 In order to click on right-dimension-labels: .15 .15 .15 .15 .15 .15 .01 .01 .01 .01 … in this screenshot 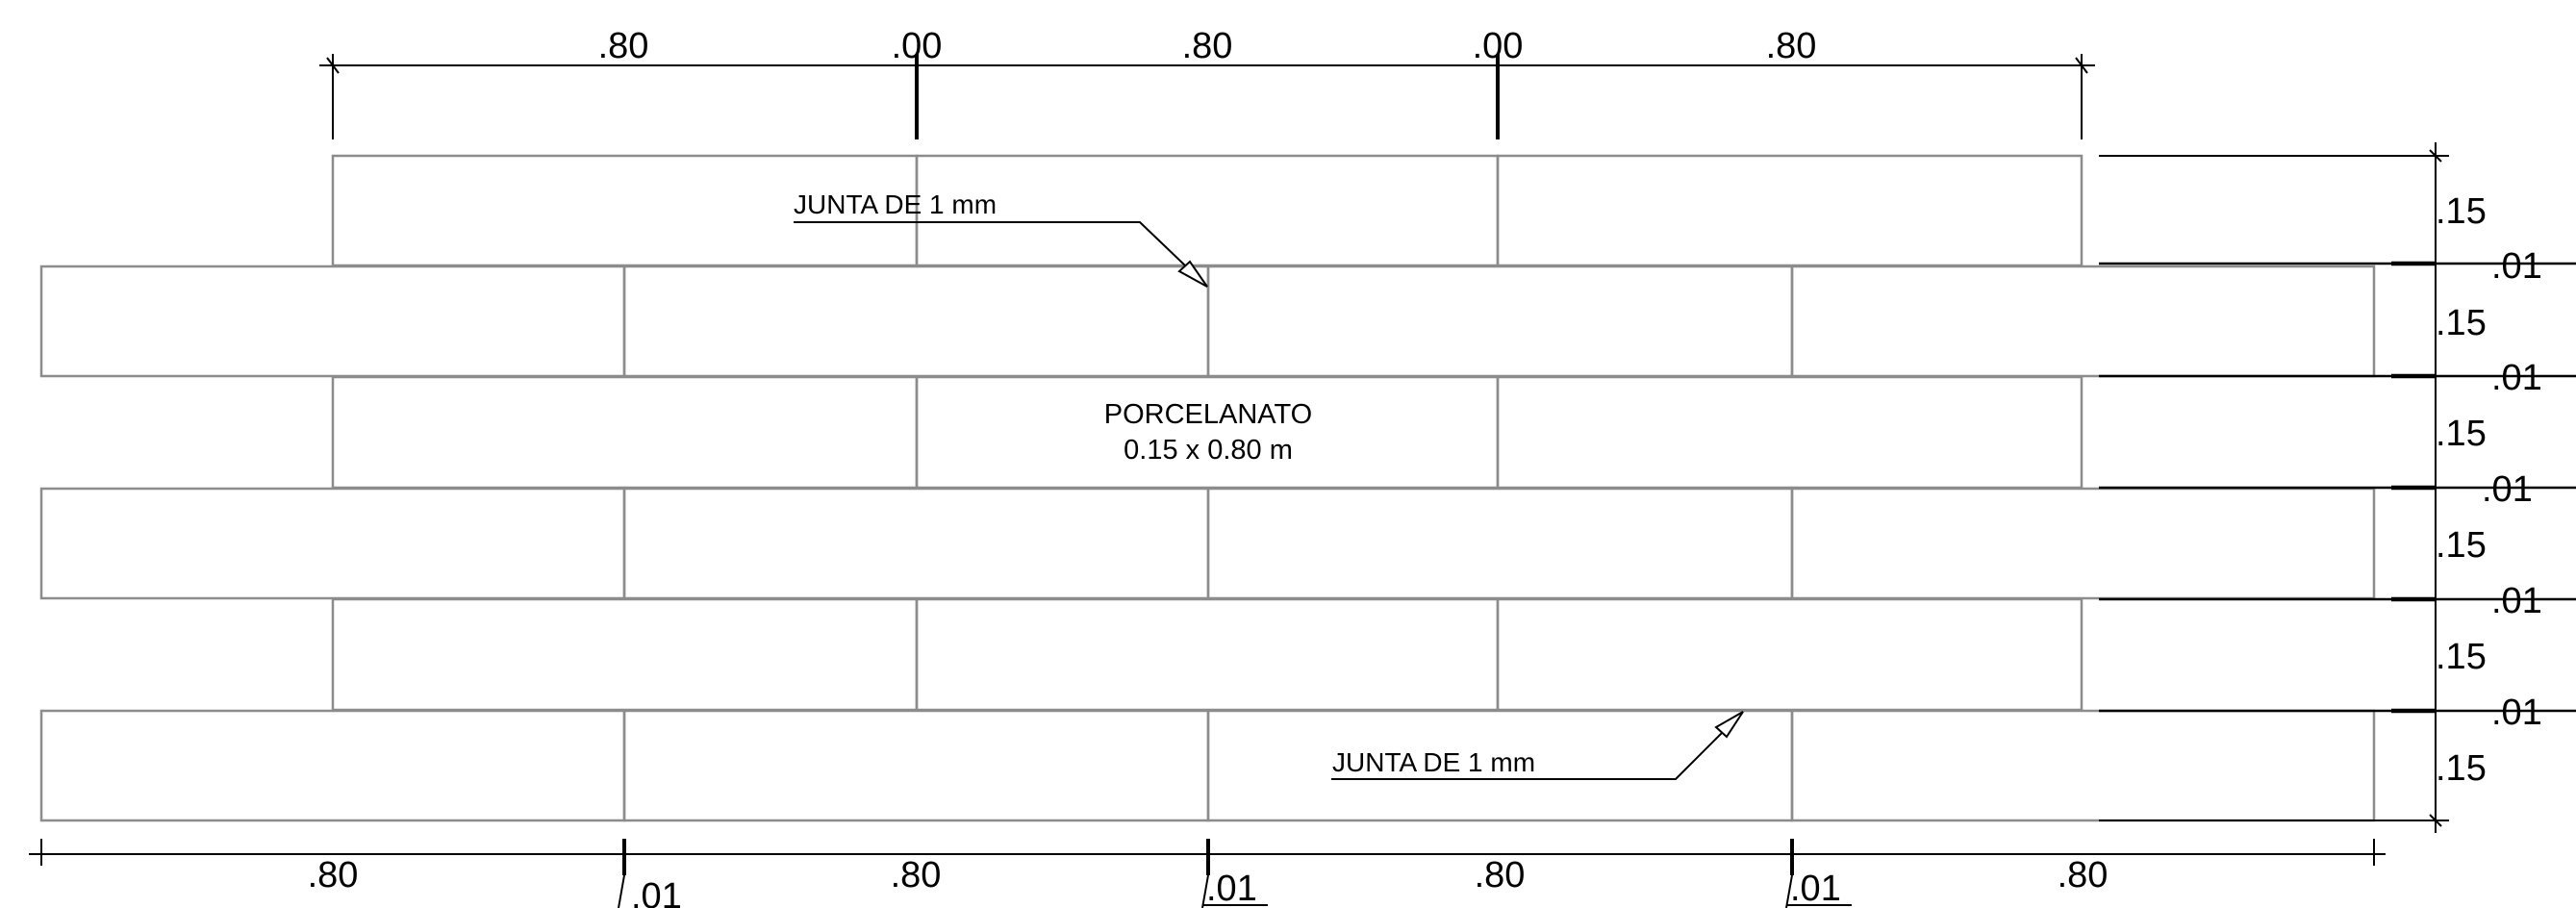, I will do `click(2489, 490)`.